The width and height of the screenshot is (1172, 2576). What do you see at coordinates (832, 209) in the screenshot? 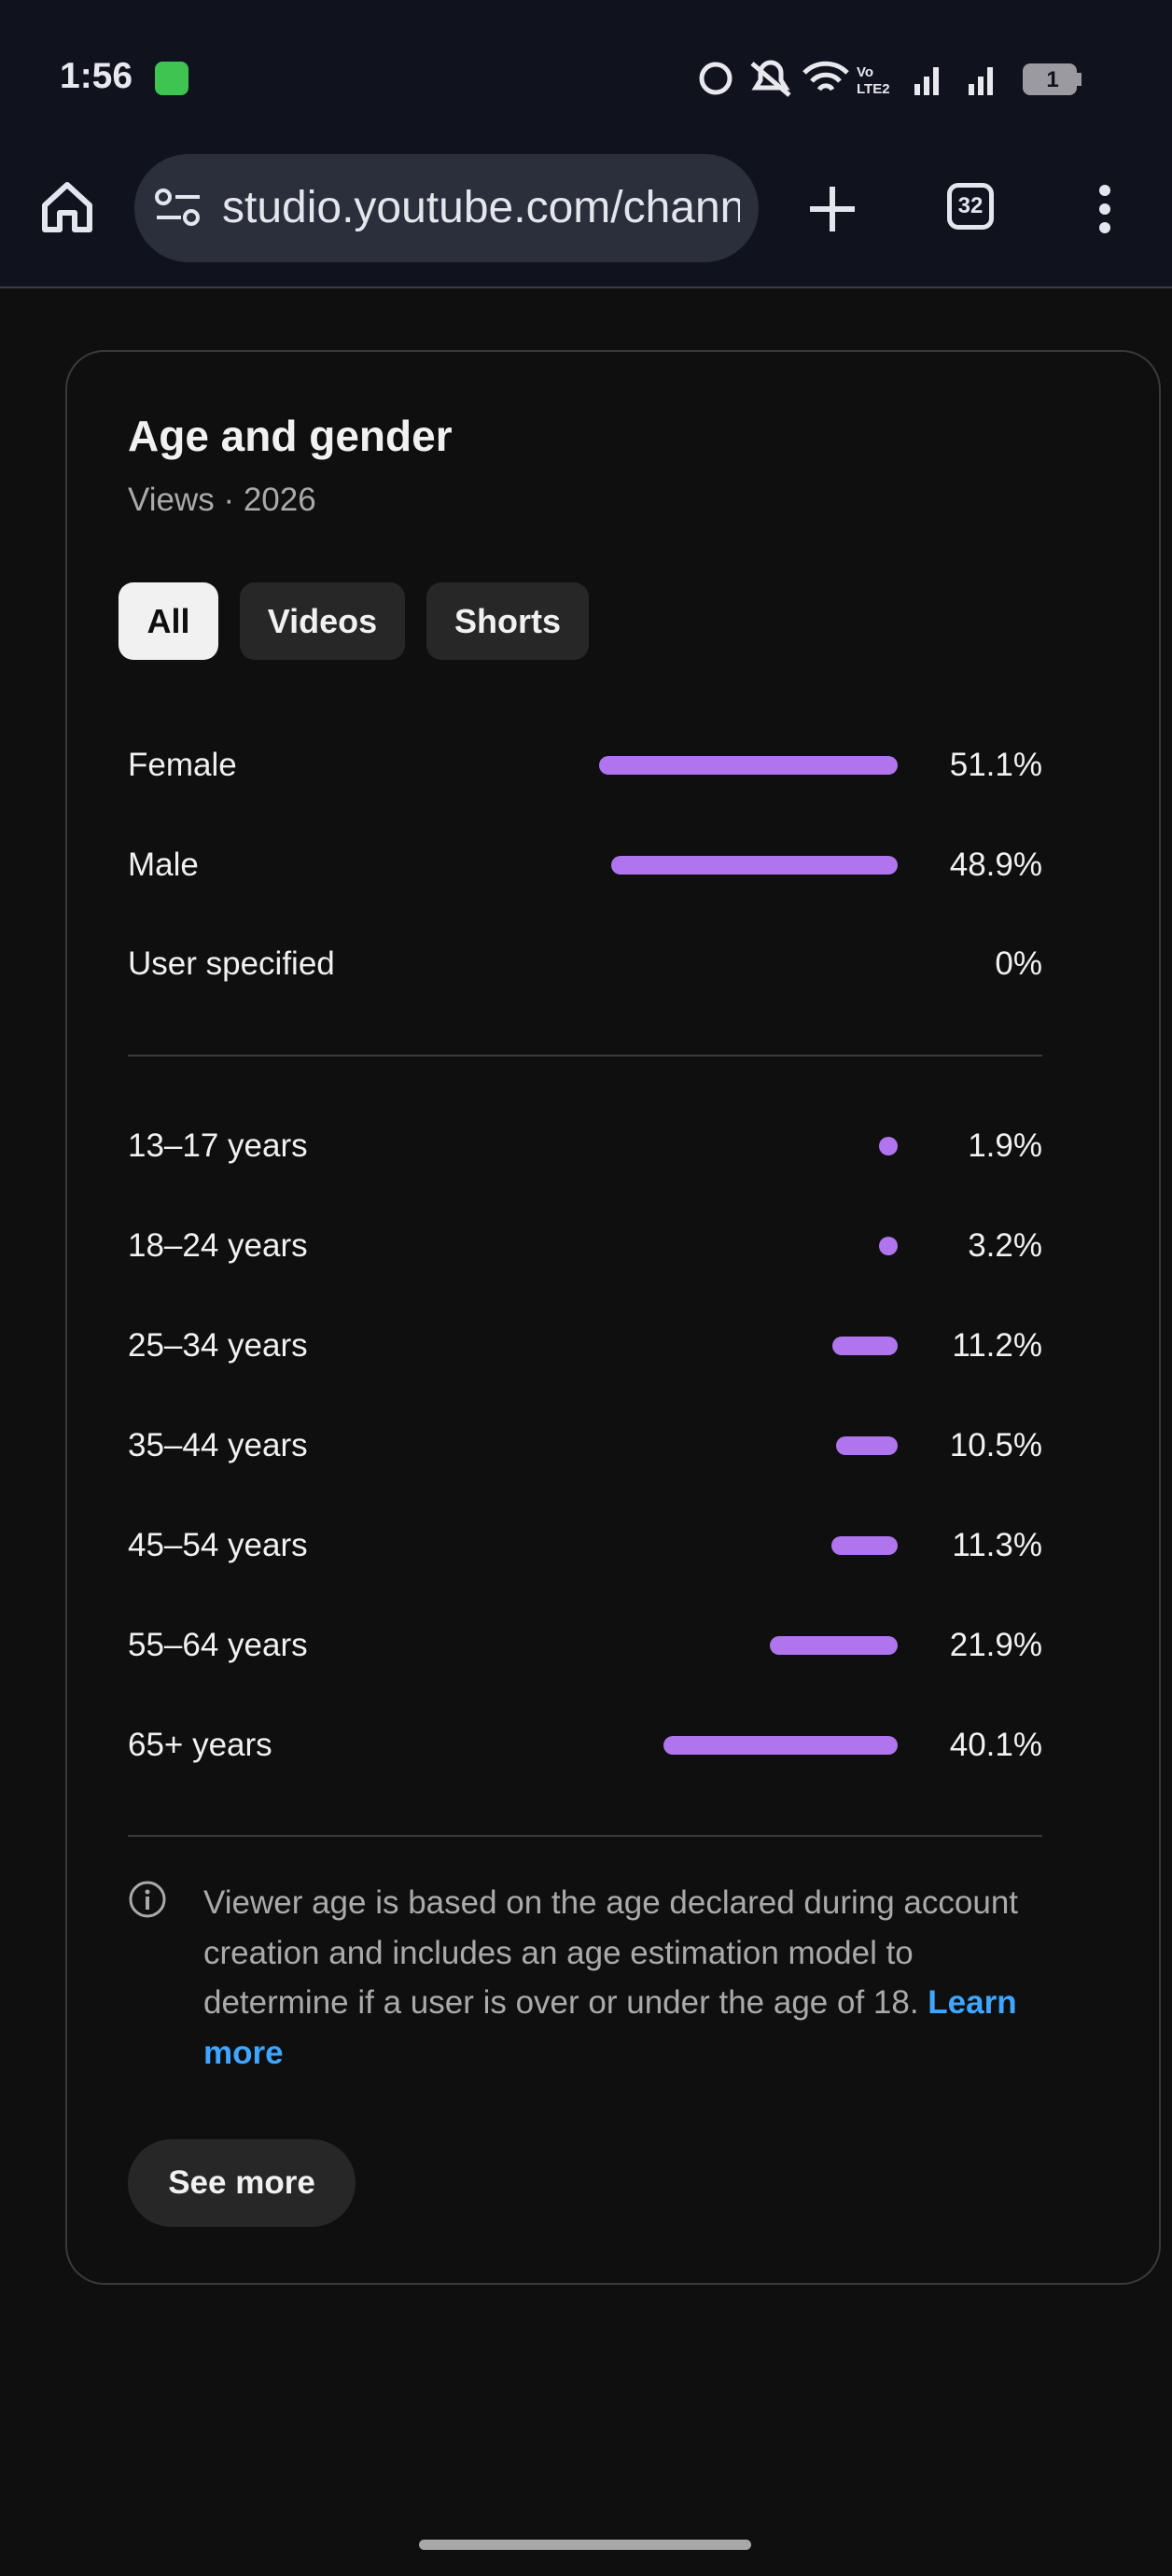
I see `new-tab-button` at bounding box center [832, 209].